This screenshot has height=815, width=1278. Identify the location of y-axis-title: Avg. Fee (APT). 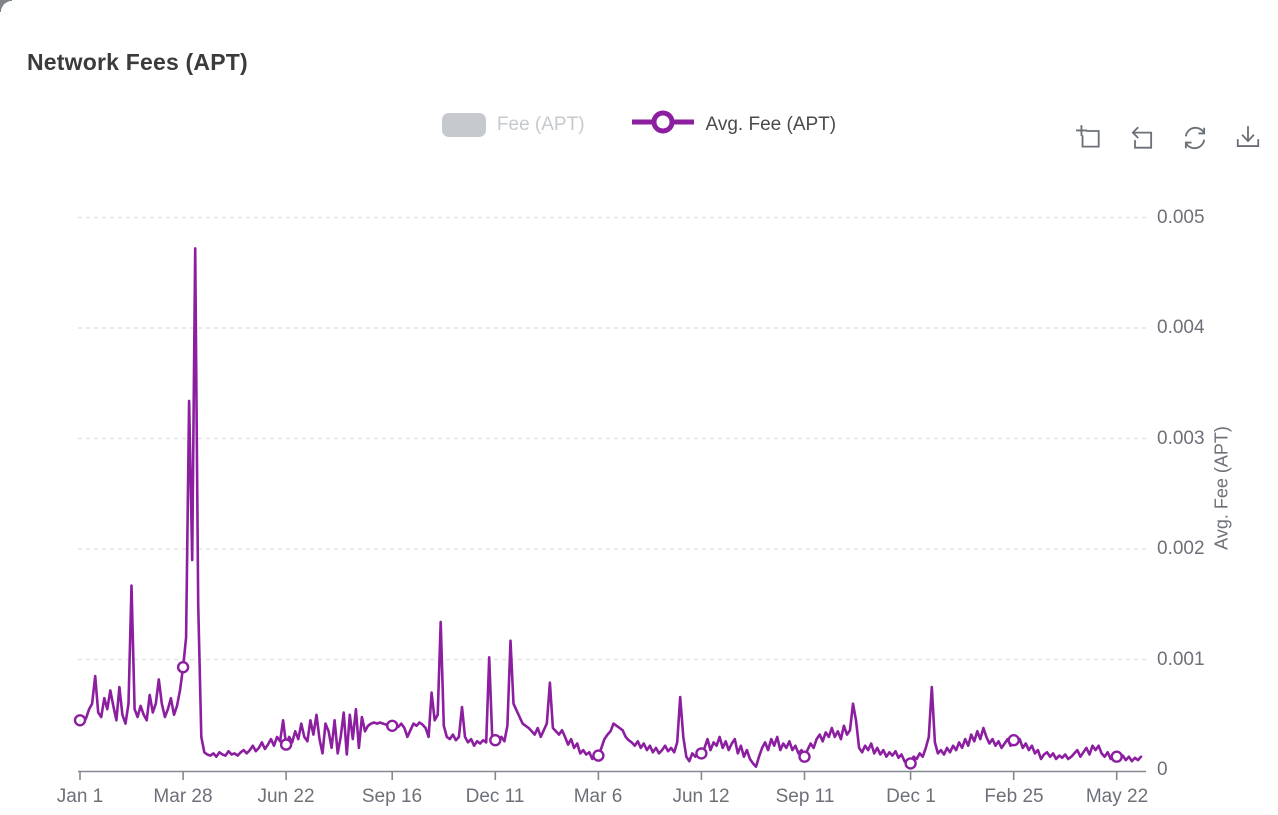
(1221, 488).